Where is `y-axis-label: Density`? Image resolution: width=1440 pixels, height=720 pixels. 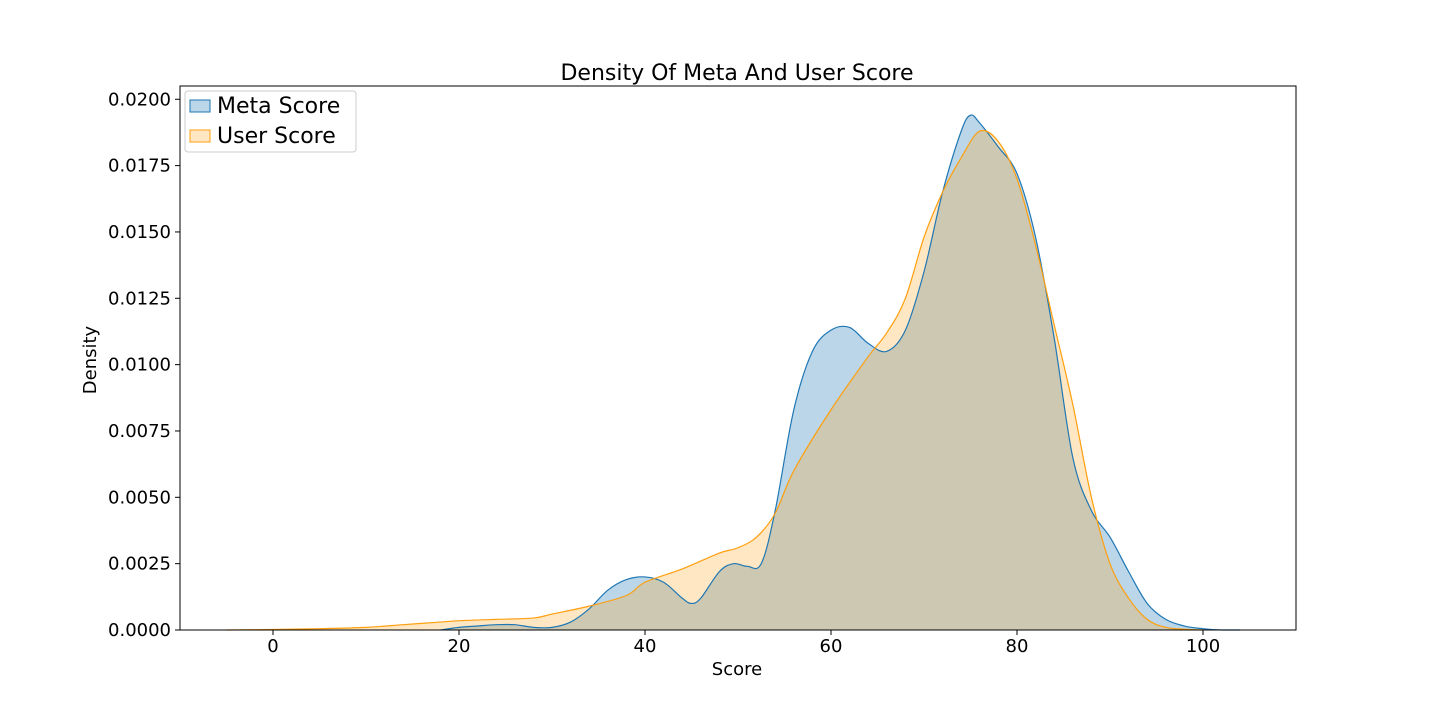 y-axis-label: Density is located at coordinates (90, 359).